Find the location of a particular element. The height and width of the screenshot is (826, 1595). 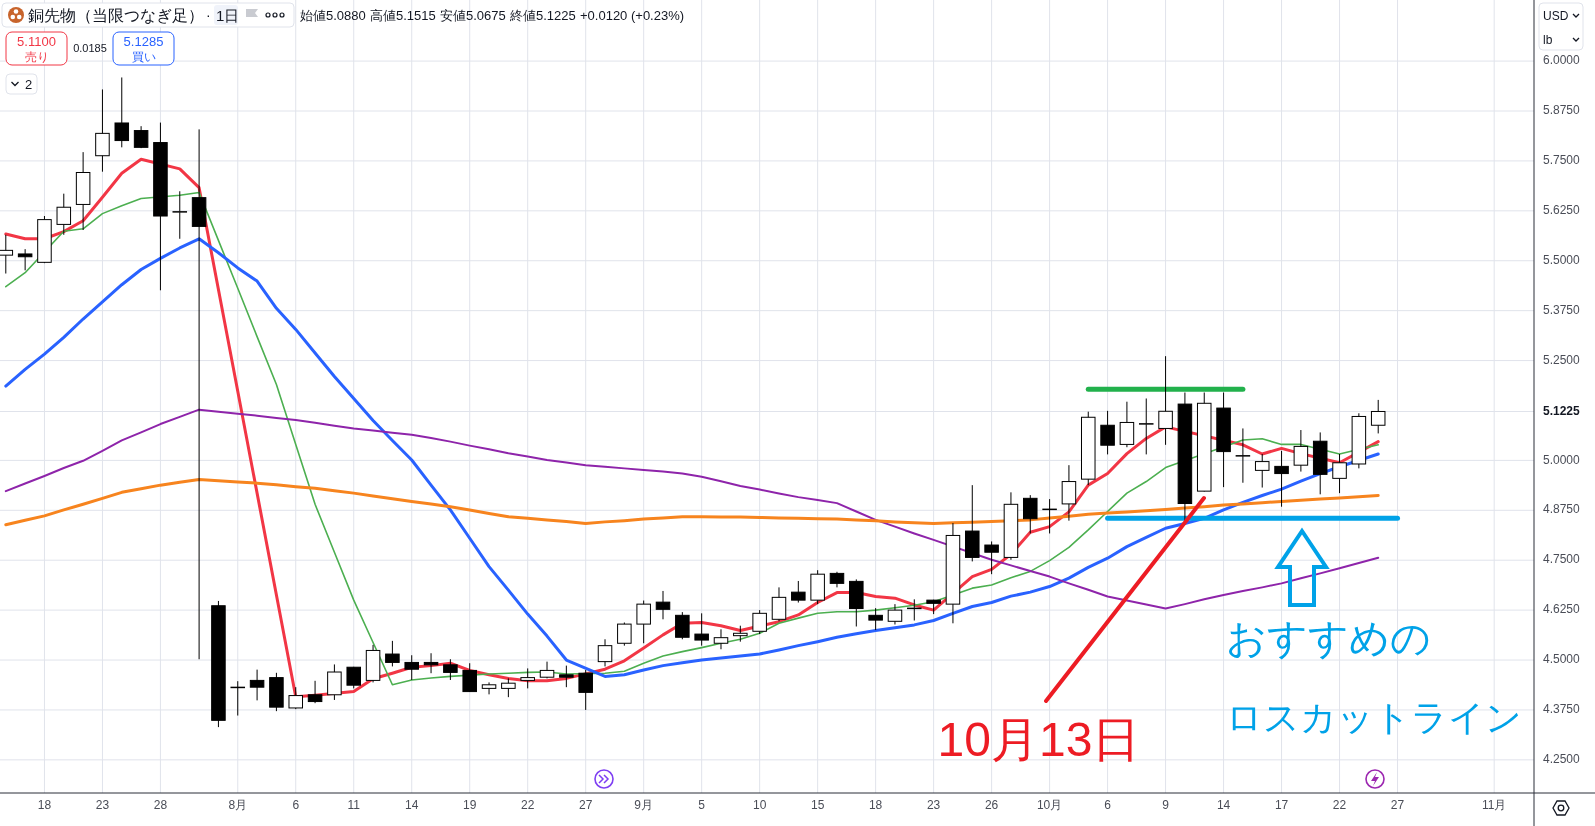

annotation: 10月13日 is located at coordinates (1039, 739).